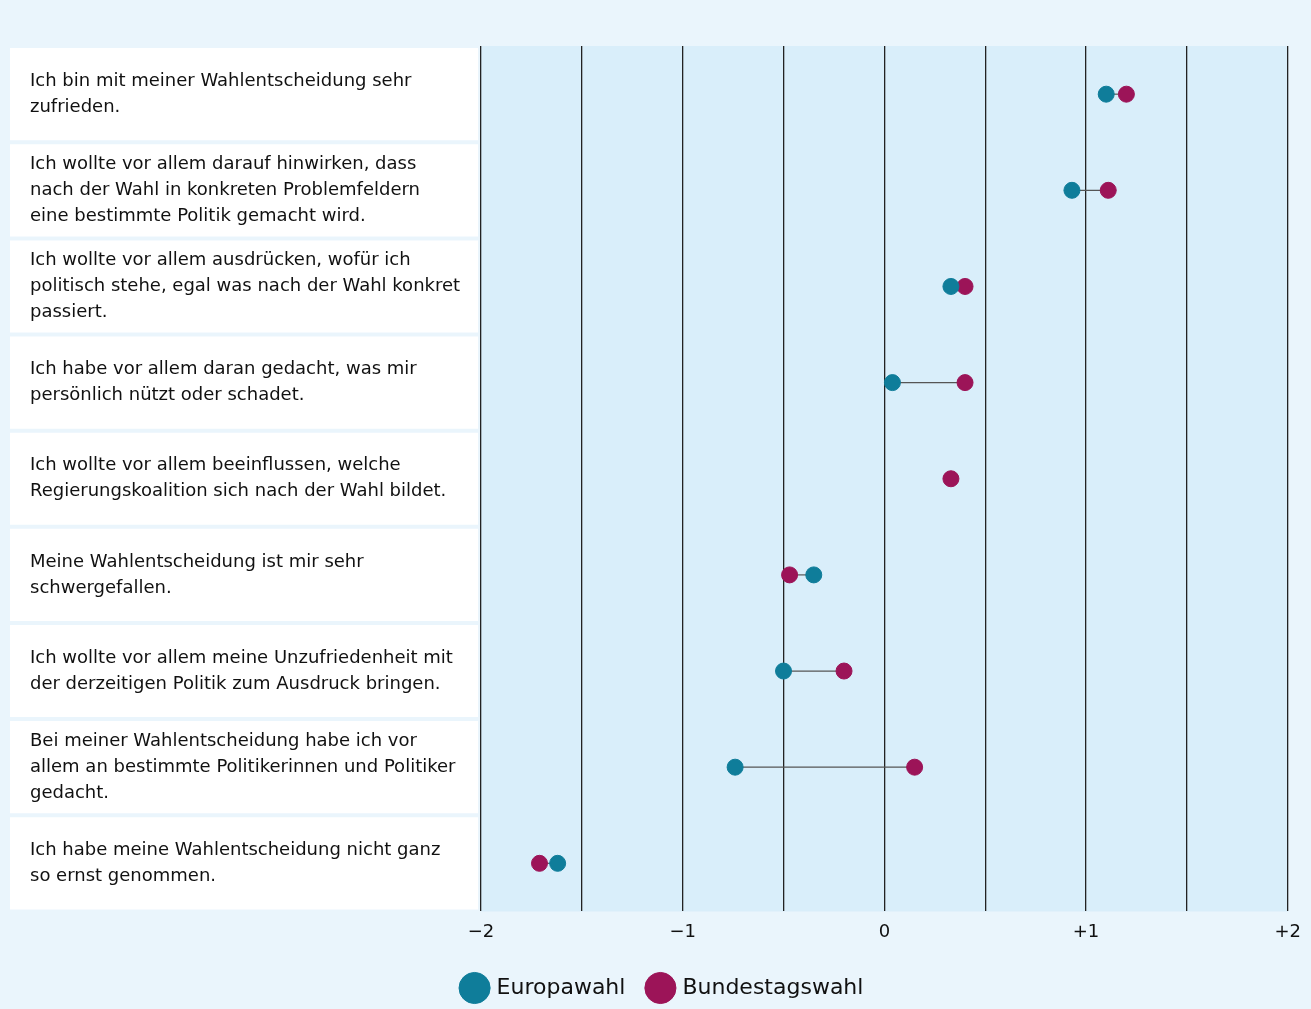 This screenshot has height=1009, width=1311. Describe the element at coordinates (241, 669) in the screenshot. I see `y-tick-label: Ich wollte vor allem meine Unzufriedenheit mit der derzeitigen Politik zum Ausdruck bringen.` at that location.